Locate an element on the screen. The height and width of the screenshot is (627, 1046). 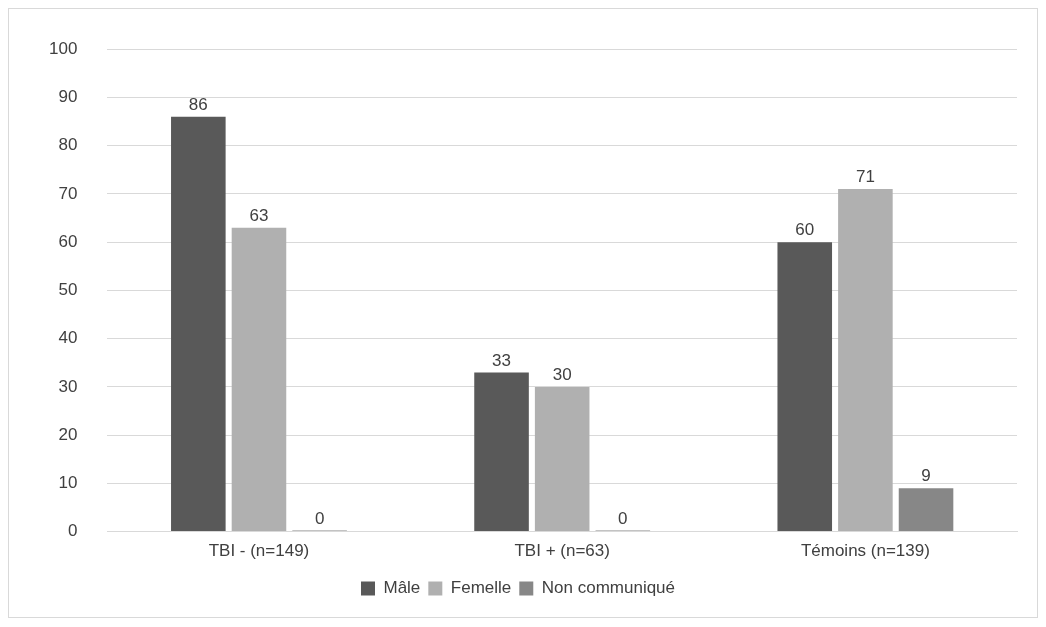
y-tick-label: 0 is located at coordinates (72, 531).